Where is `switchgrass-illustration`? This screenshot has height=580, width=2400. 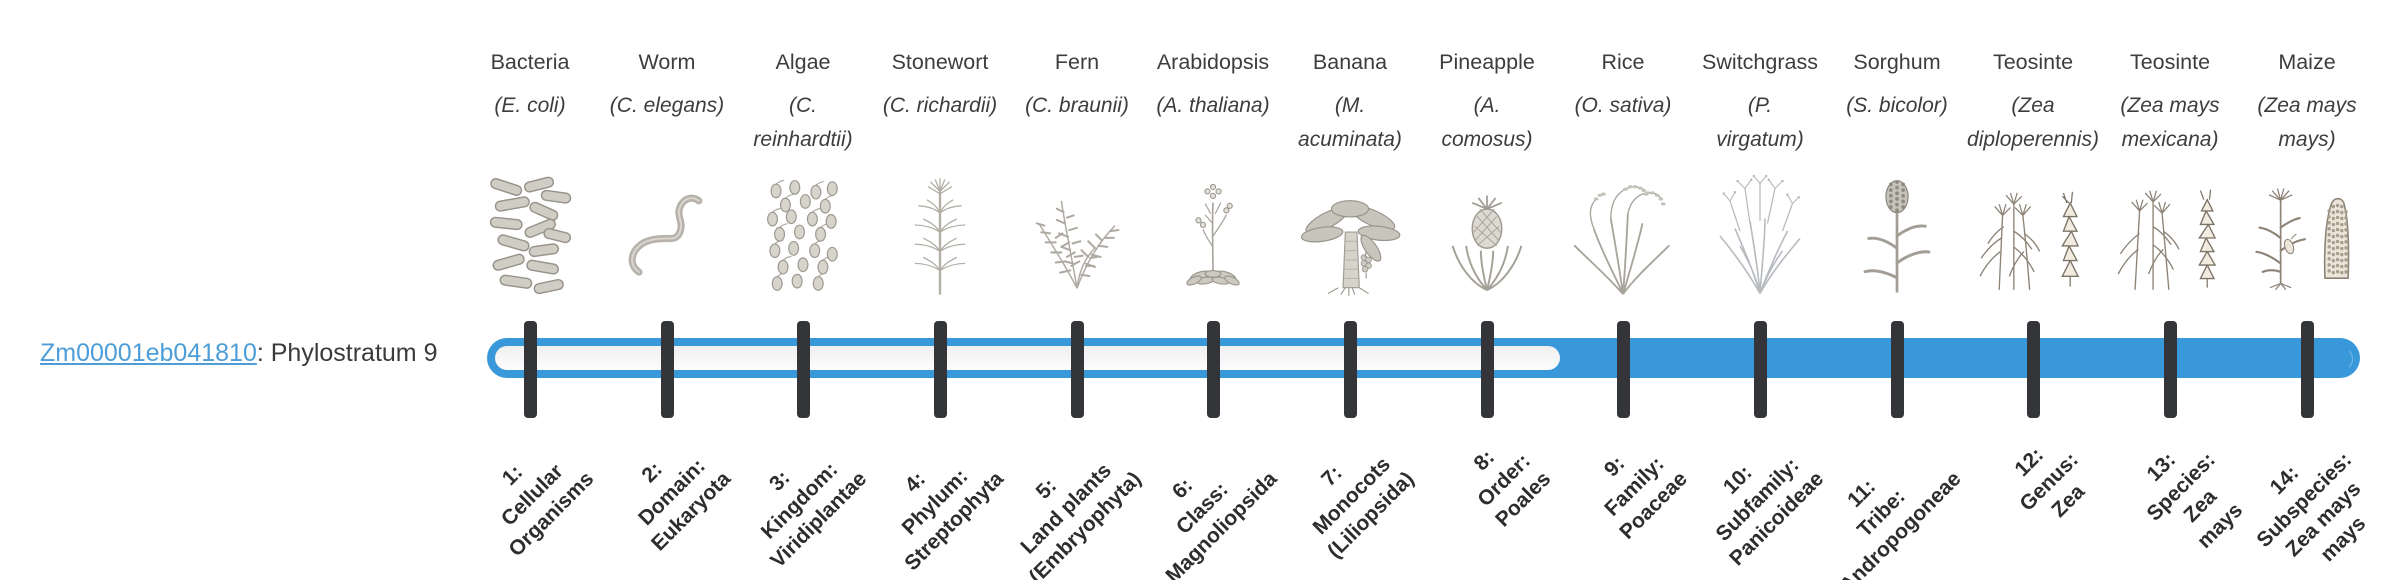 switchgrass-illustration is located at coordinates (1760, 234).